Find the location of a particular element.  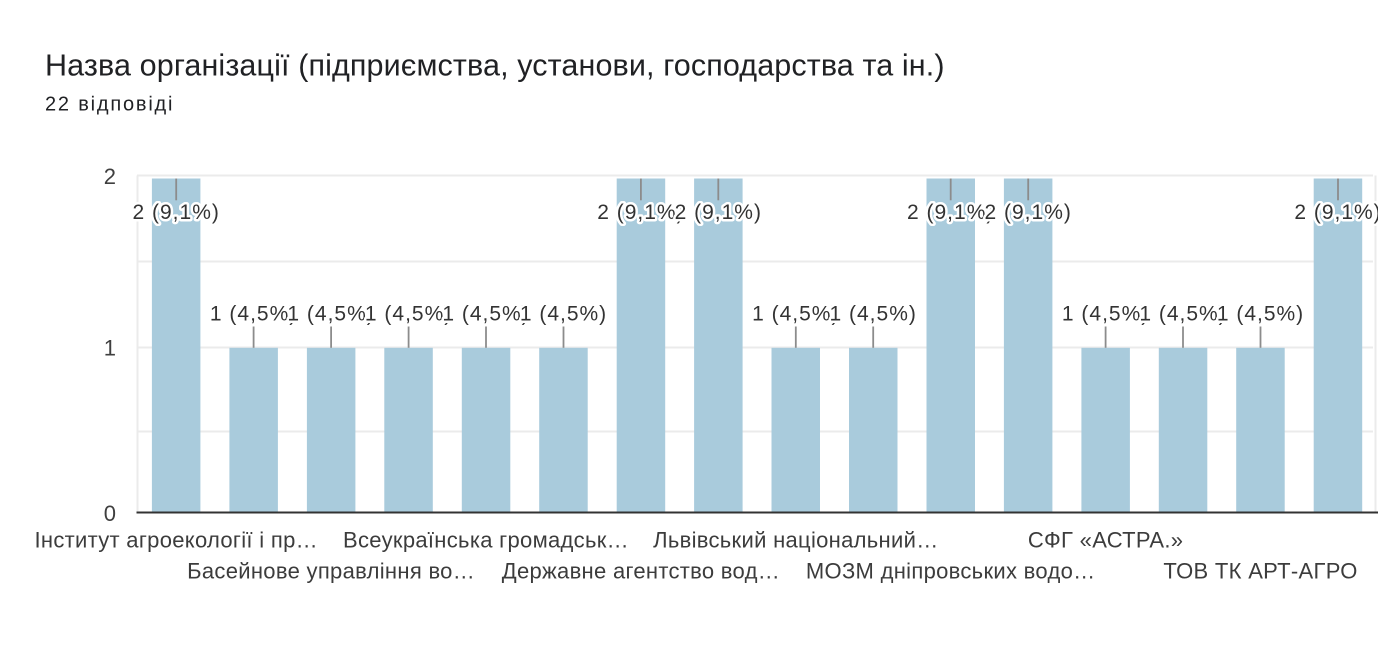

svg-text: 2 is located at coordinates (110, 176).